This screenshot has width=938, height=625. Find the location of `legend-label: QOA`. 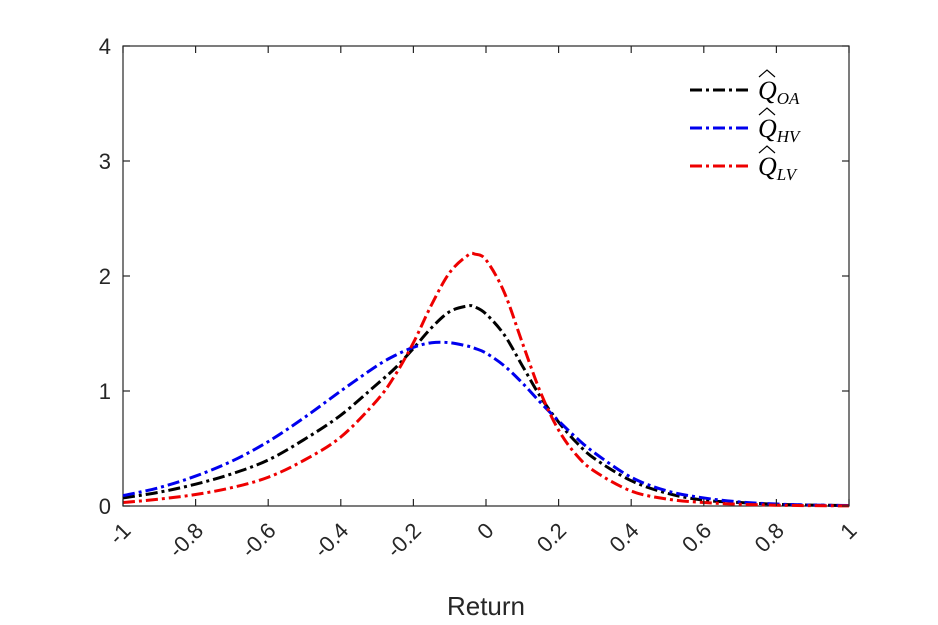

legend-label: QOA is located at coordinates (779, 92).